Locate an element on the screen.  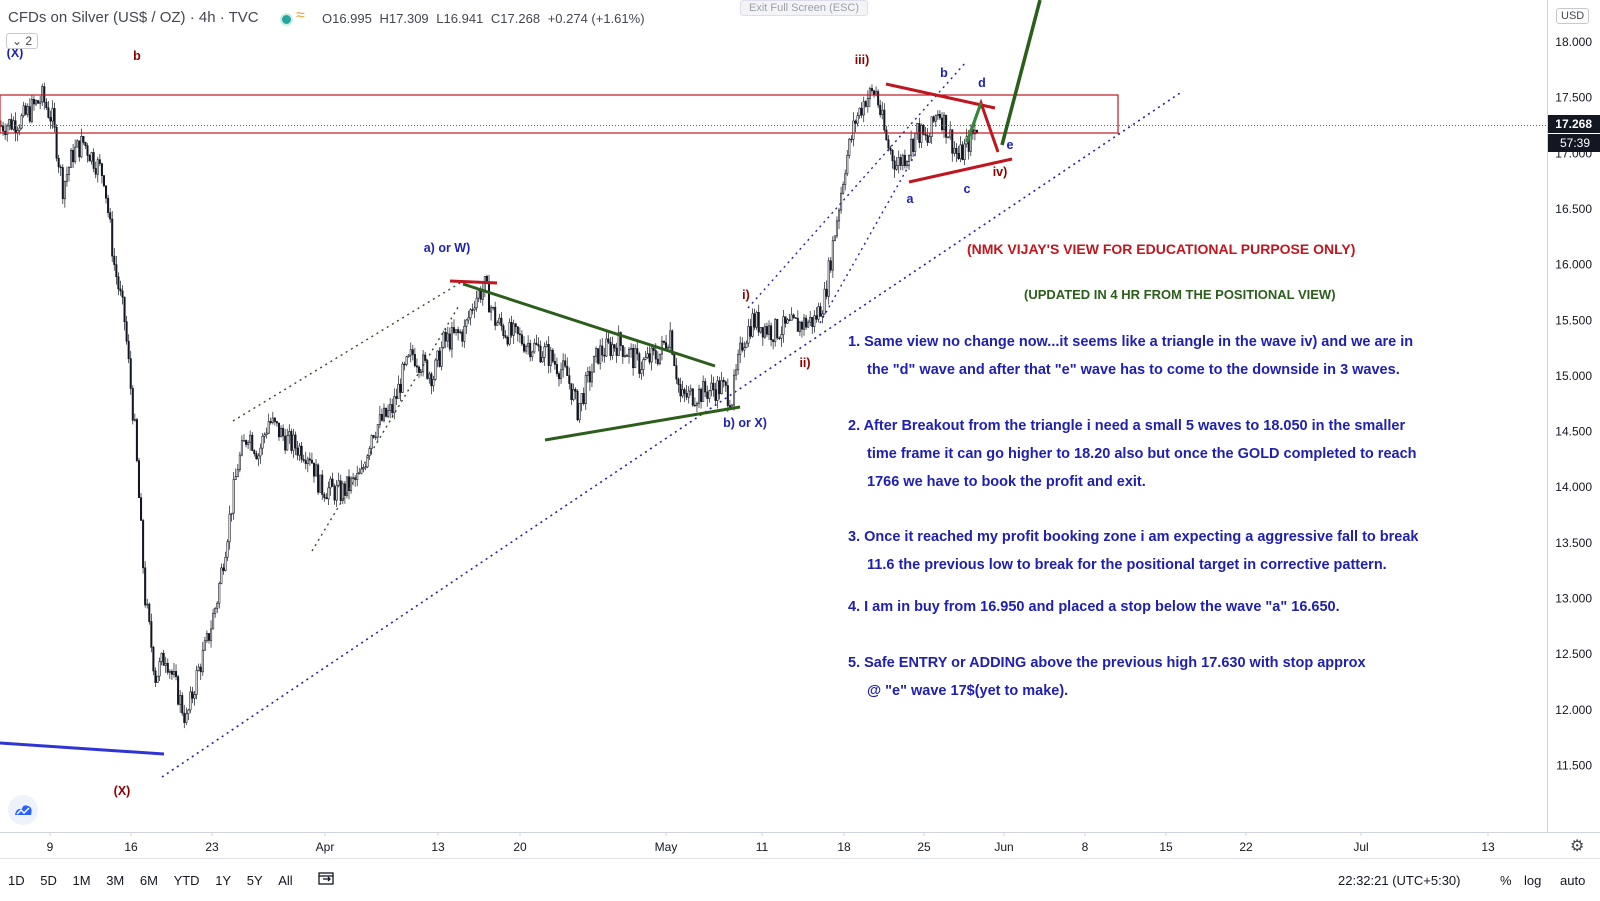
goto-date-icon is located at coordinates (326, 878).